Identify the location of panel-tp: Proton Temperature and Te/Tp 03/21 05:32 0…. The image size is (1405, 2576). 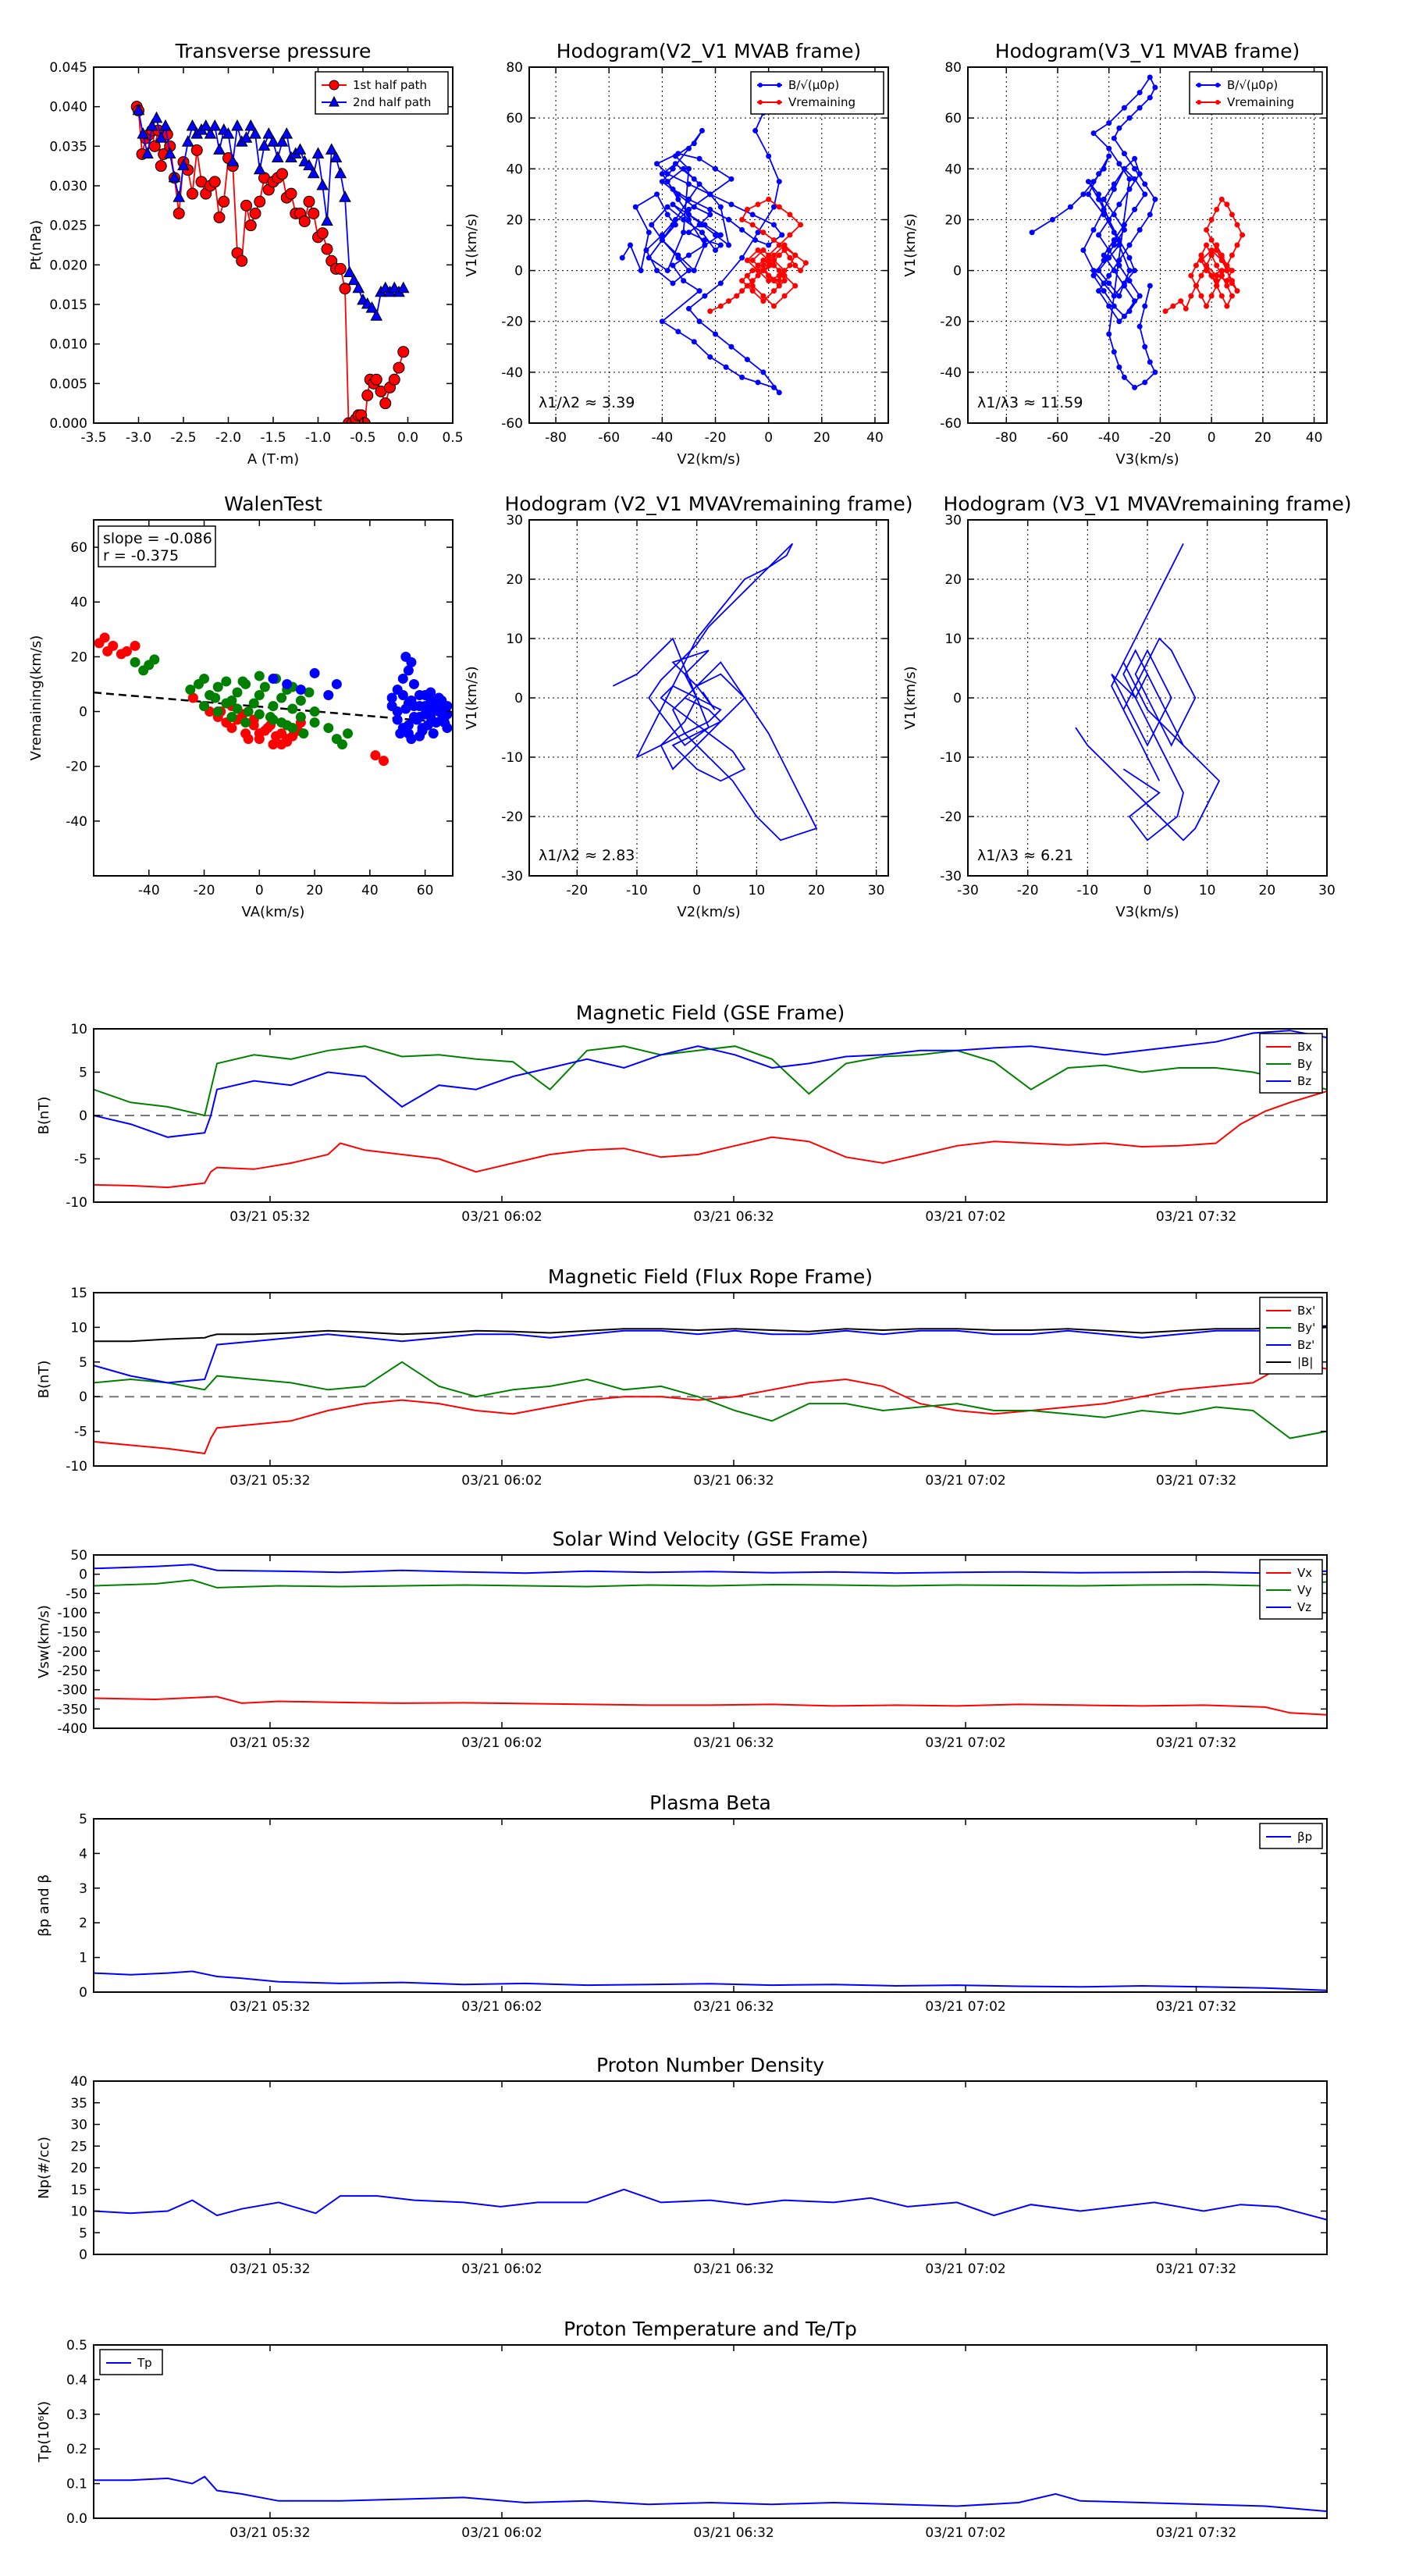
(682, 2429).